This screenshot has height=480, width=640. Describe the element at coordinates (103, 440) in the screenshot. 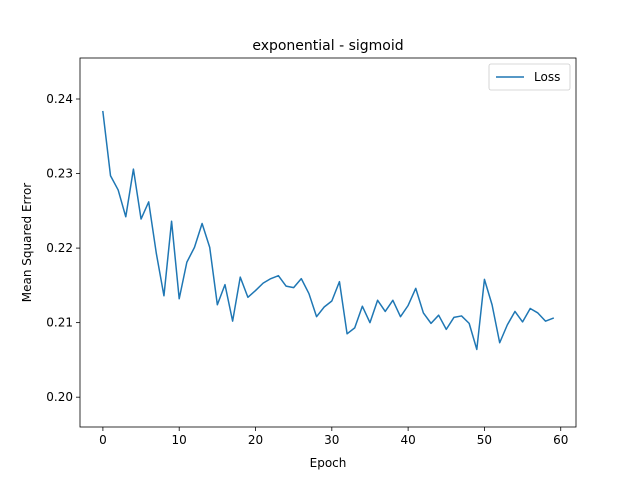

I see `x-tick-label: 0` at that location.